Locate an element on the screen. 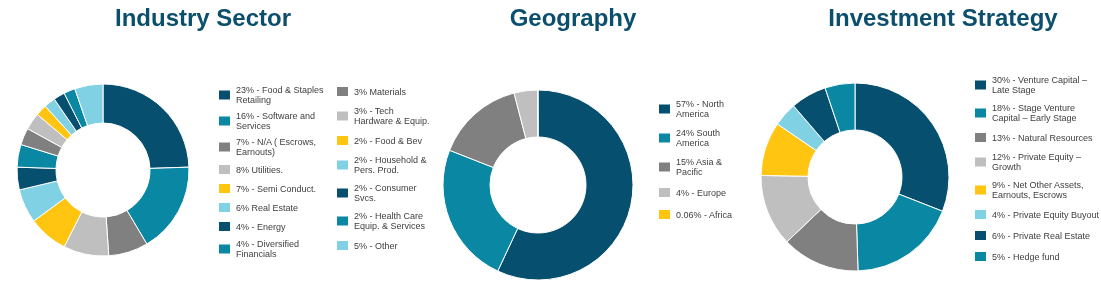 The image size is (1101, 293). legend-label: 7% - N/A ( Escrows, Earnouts) is located at coordinates (277, 147).